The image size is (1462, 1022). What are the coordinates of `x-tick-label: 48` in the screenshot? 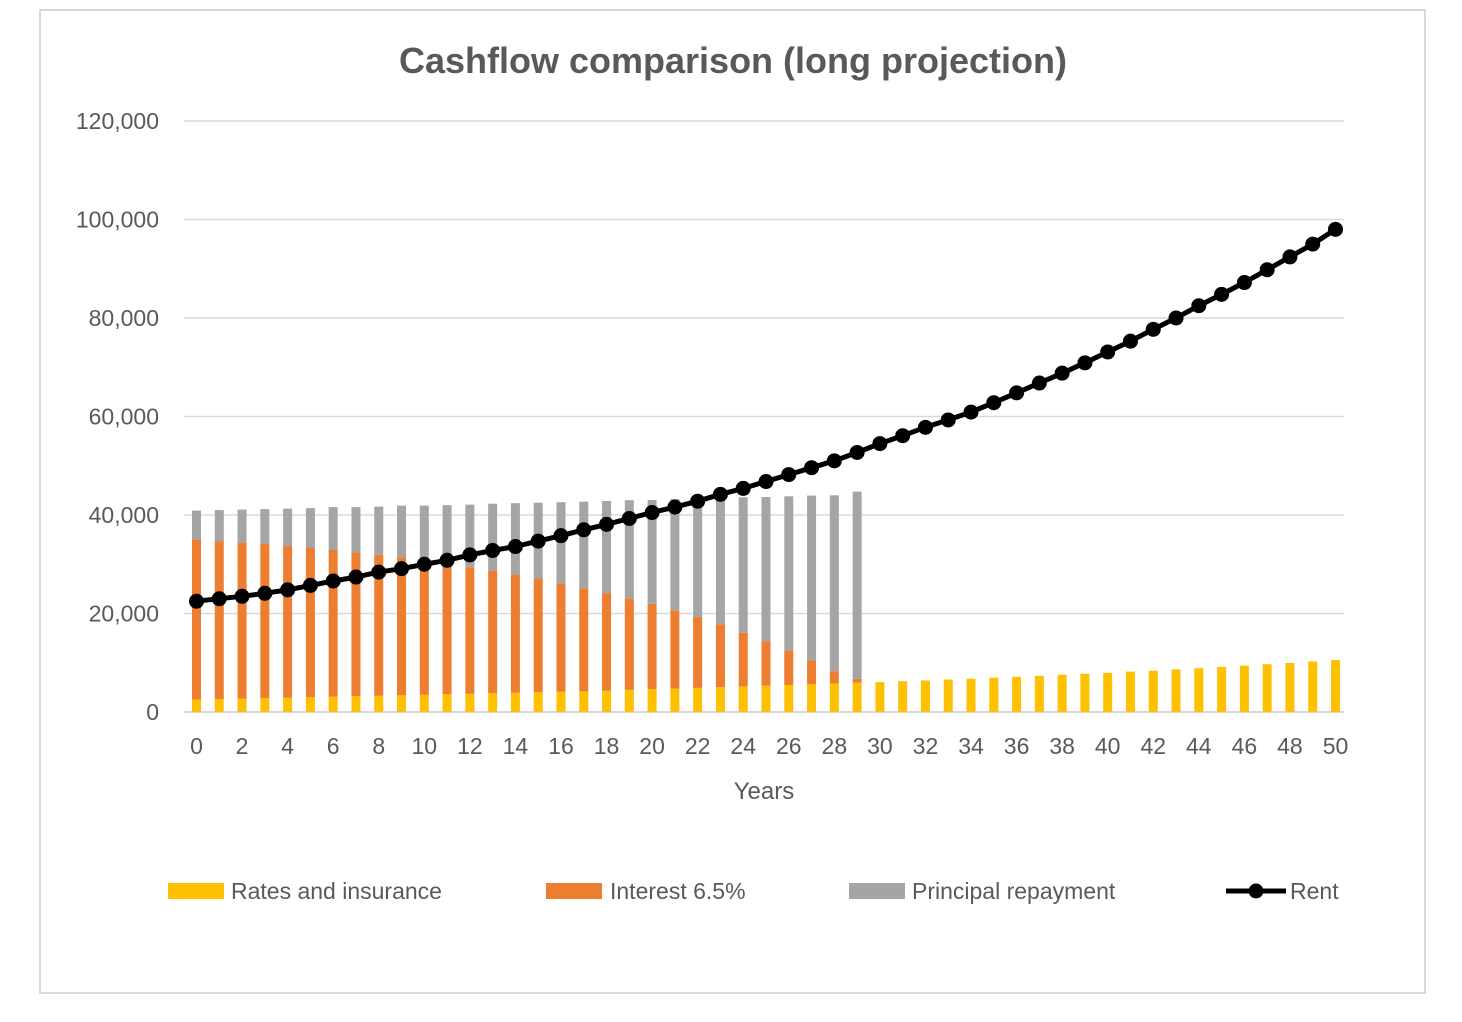 It's located at (1290, 746).